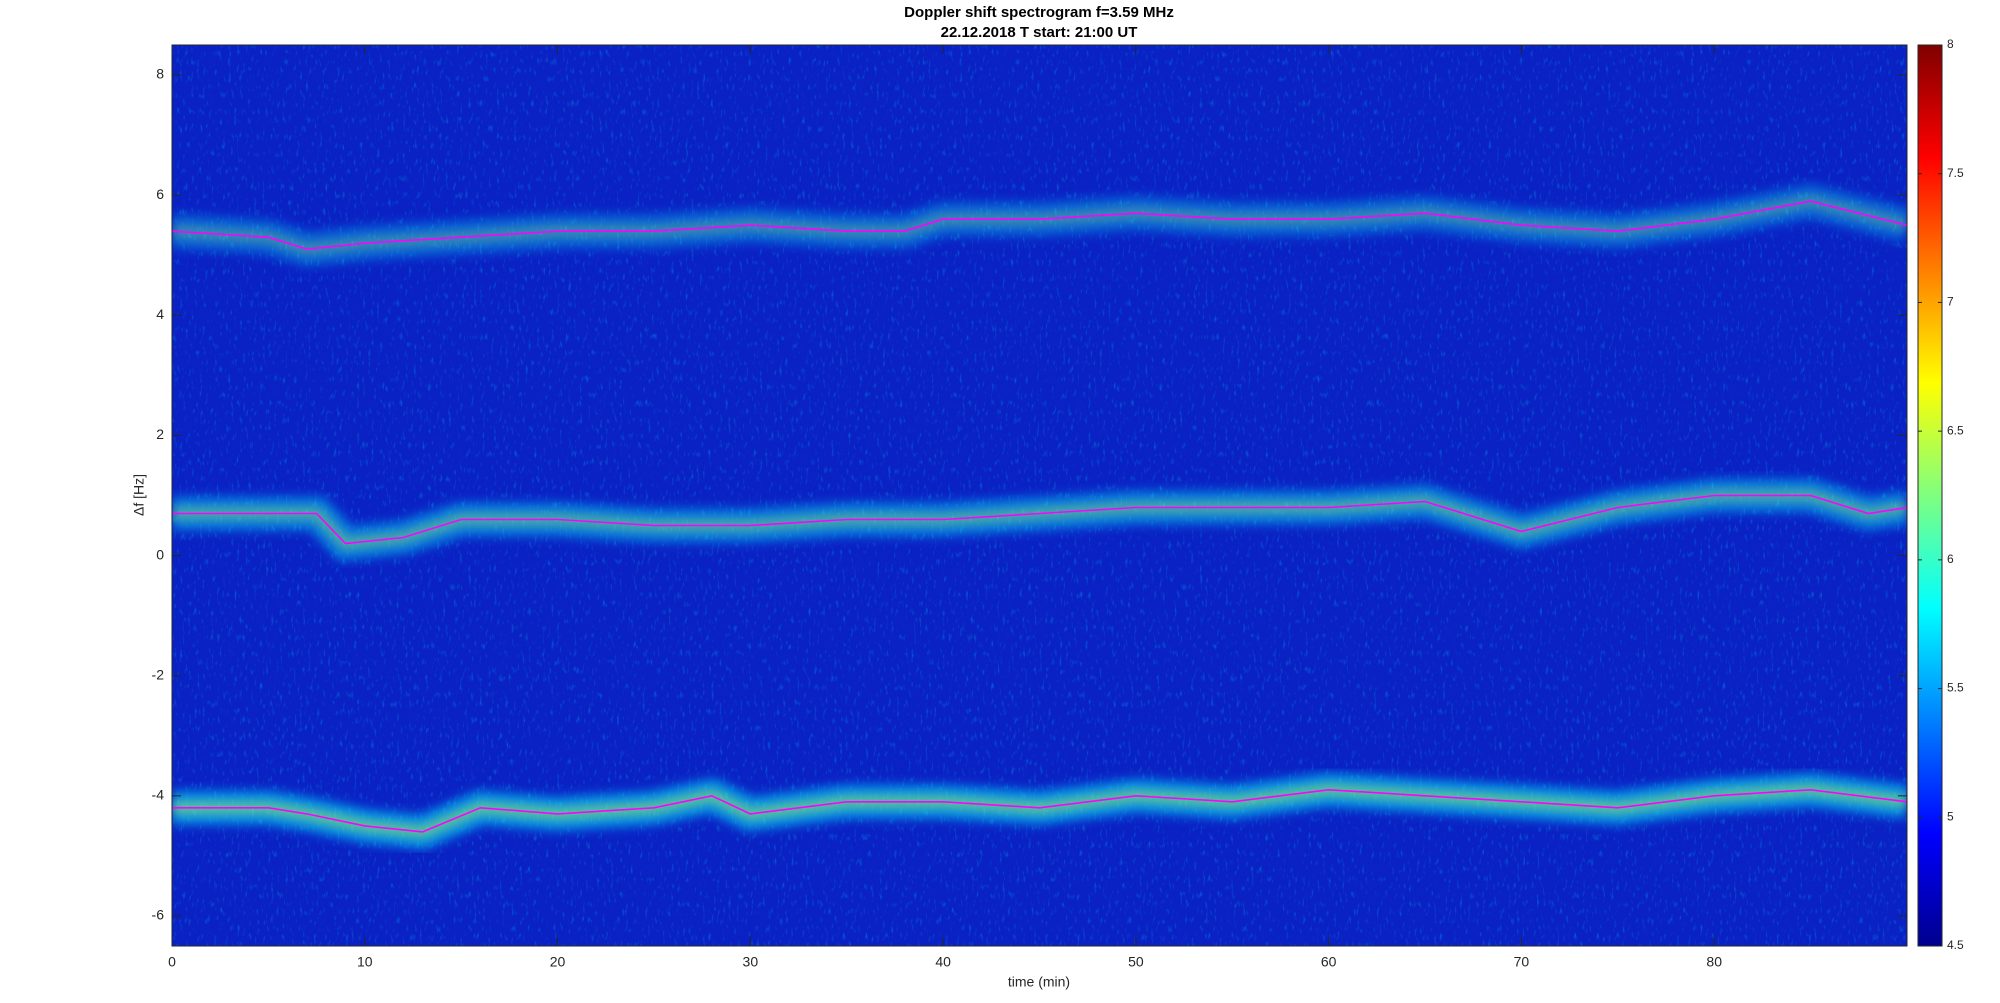 Image resolution: width=2000 pixels, height=1003 pixels. I want to click on colorbar-tick-label: 5.5, so click(1955, 688).